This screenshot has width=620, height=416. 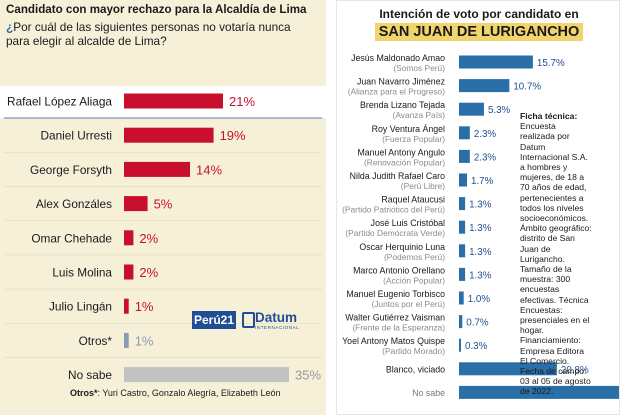 What do you see at coordinates (549, 116) in the screenshot?
I see `ficha-tecnica-label: Ficha técnica:` at bounding box center [549, 116].